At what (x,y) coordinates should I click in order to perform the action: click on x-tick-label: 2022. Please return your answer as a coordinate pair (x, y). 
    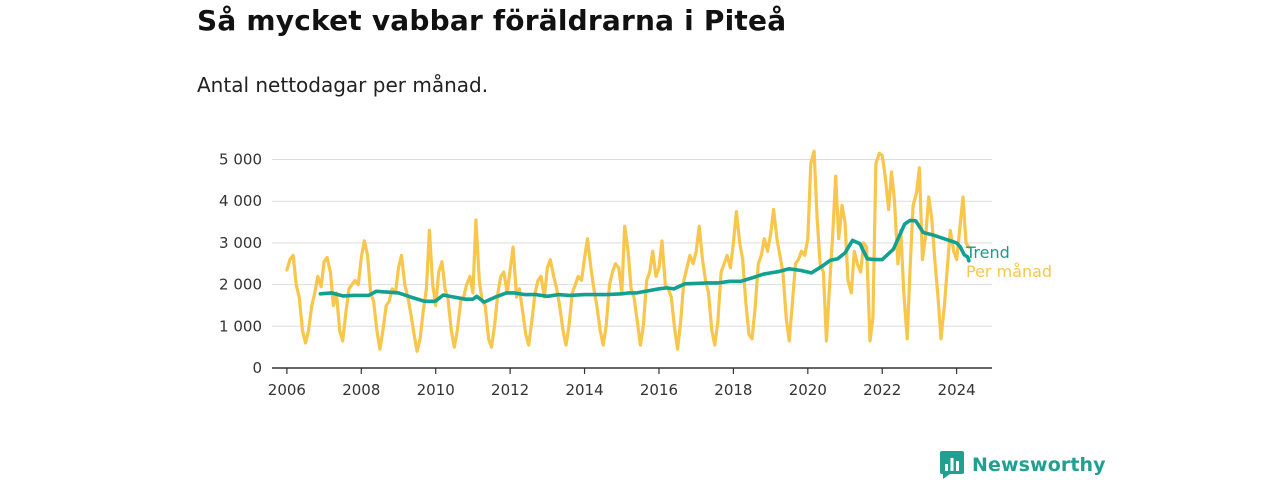
    Looking at the image, I should click on (882, 390).